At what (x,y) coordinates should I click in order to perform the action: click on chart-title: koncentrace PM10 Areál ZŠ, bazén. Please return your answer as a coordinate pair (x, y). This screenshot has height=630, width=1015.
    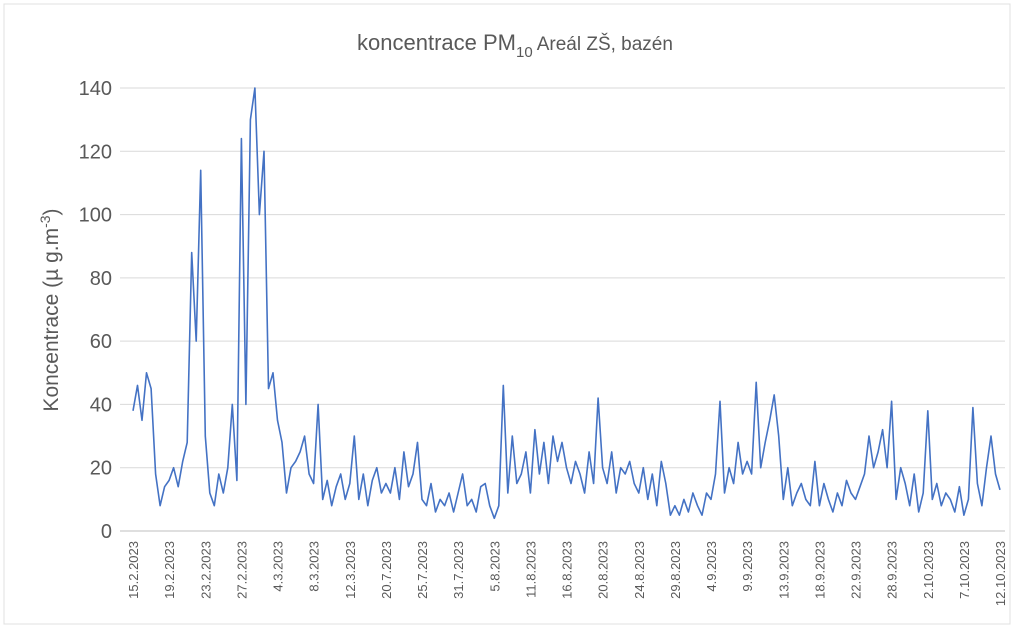
    Looking at the image, I should click on (515, 45).